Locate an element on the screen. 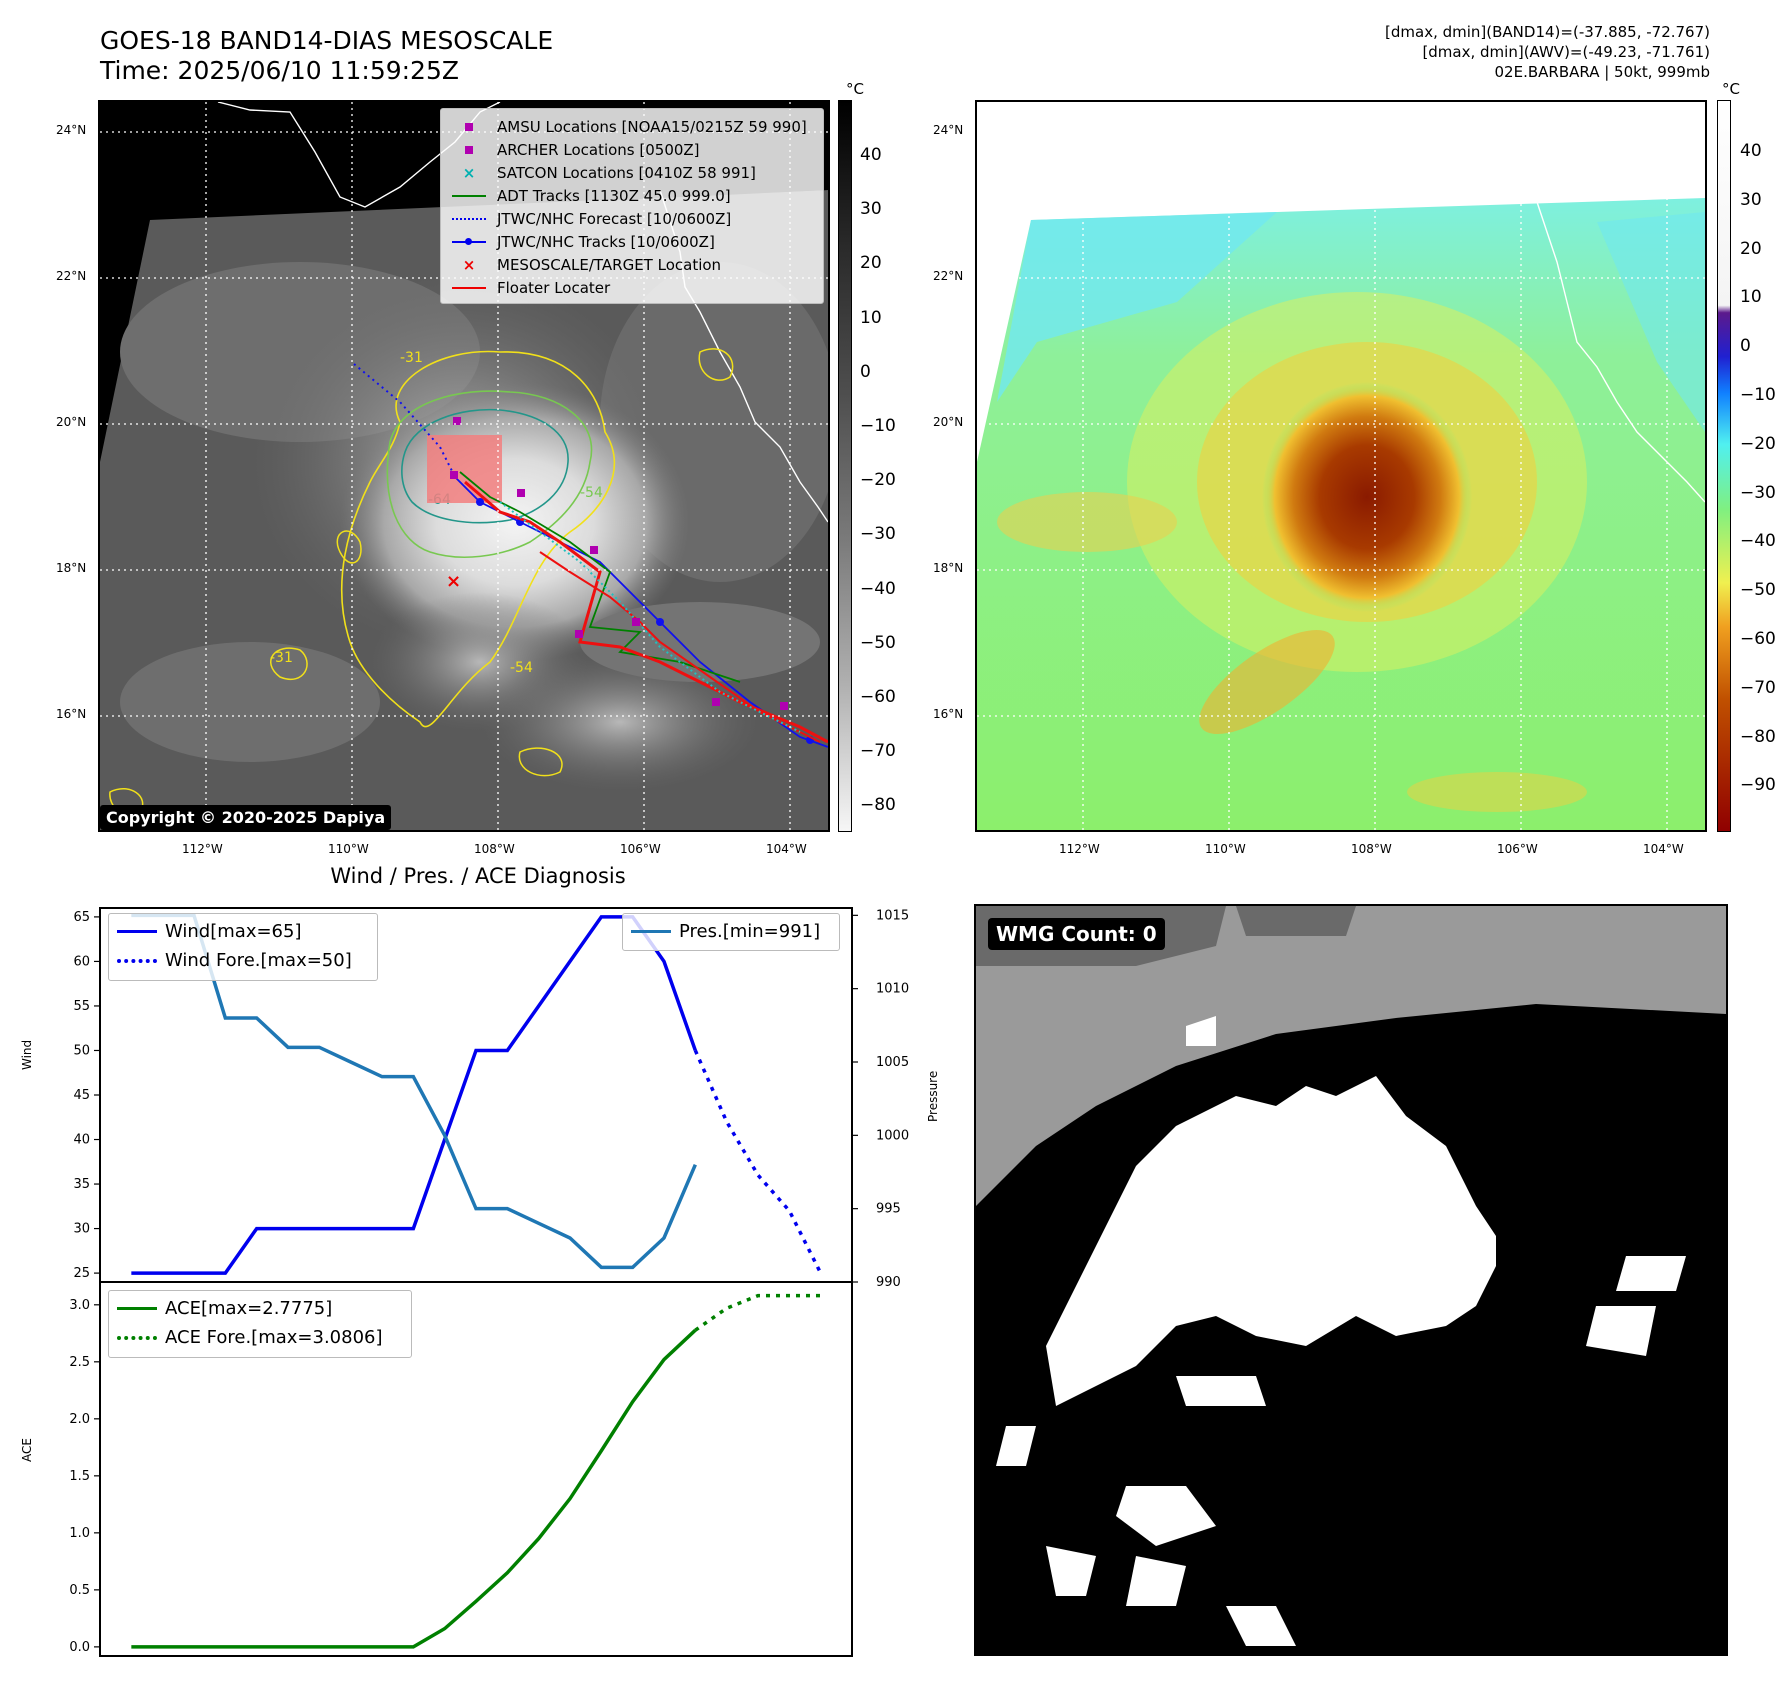  ace-tick-label: 0.5 is located at coordinates (79, 1590).